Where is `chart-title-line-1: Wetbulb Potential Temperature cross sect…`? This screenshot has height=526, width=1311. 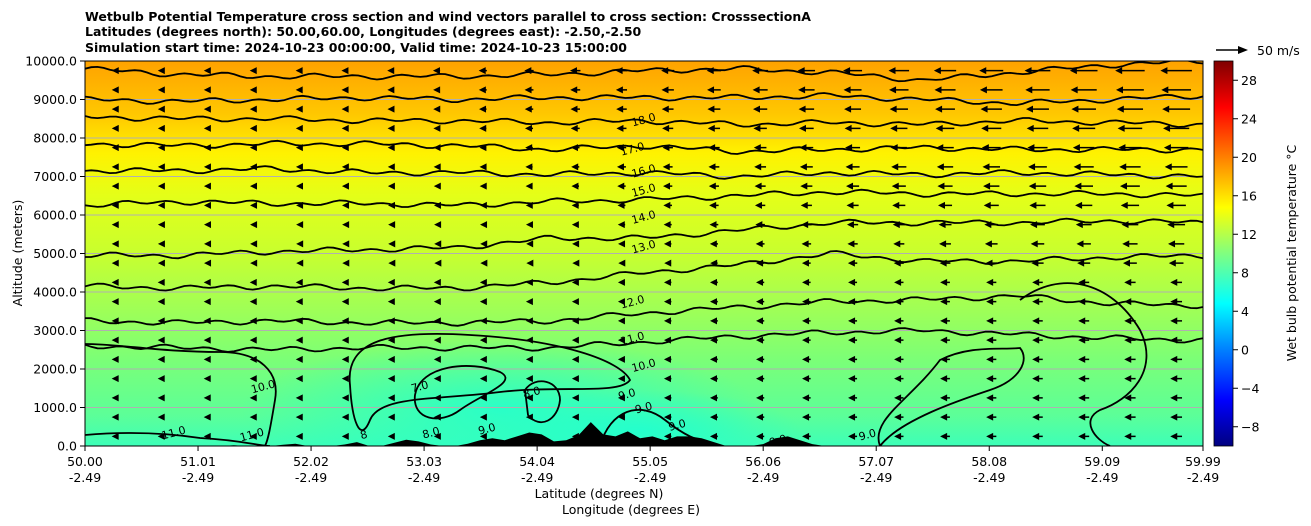
chart-title-line-1: Wetbulb Potential Temperature cross sect… is located at coordinates (448, 16).